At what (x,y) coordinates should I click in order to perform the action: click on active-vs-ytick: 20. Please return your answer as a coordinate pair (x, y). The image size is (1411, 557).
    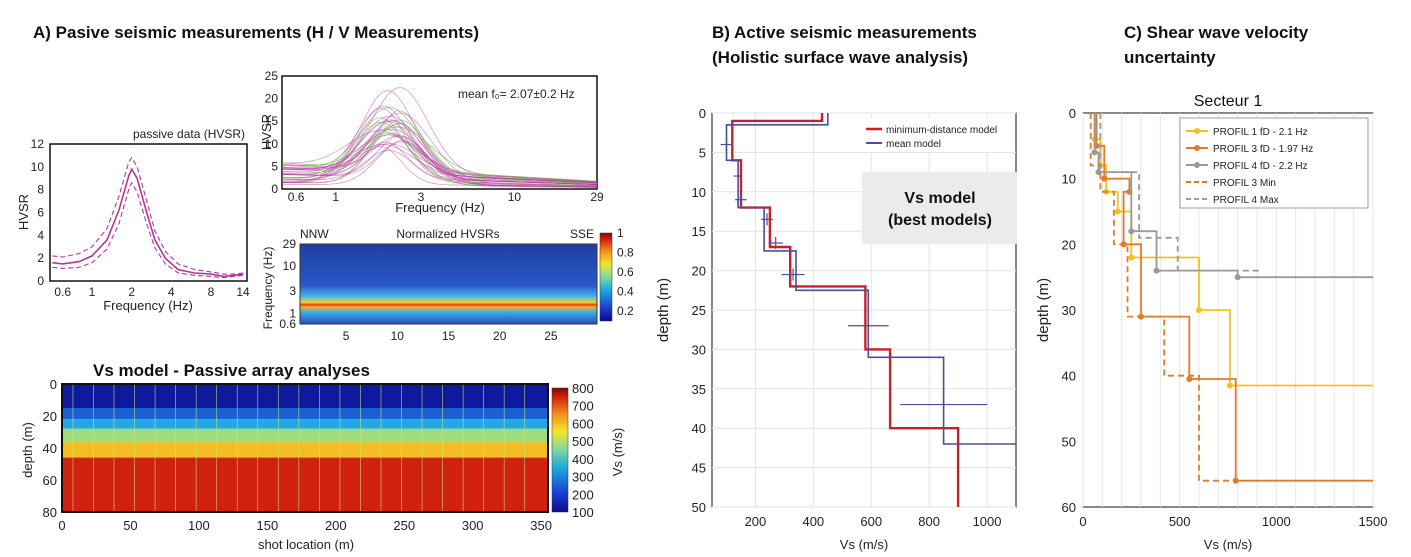
    Looking at the image, I should click on (699, 271).